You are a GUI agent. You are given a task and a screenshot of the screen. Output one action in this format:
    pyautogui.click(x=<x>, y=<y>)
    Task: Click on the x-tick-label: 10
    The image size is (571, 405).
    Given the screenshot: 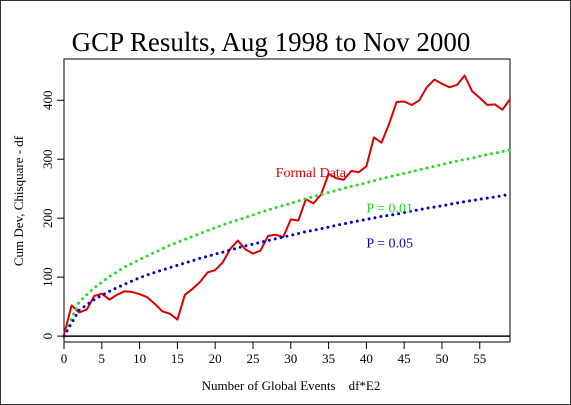 What is the action you would take?
    pyautogui.click(x=139, y=358)
    